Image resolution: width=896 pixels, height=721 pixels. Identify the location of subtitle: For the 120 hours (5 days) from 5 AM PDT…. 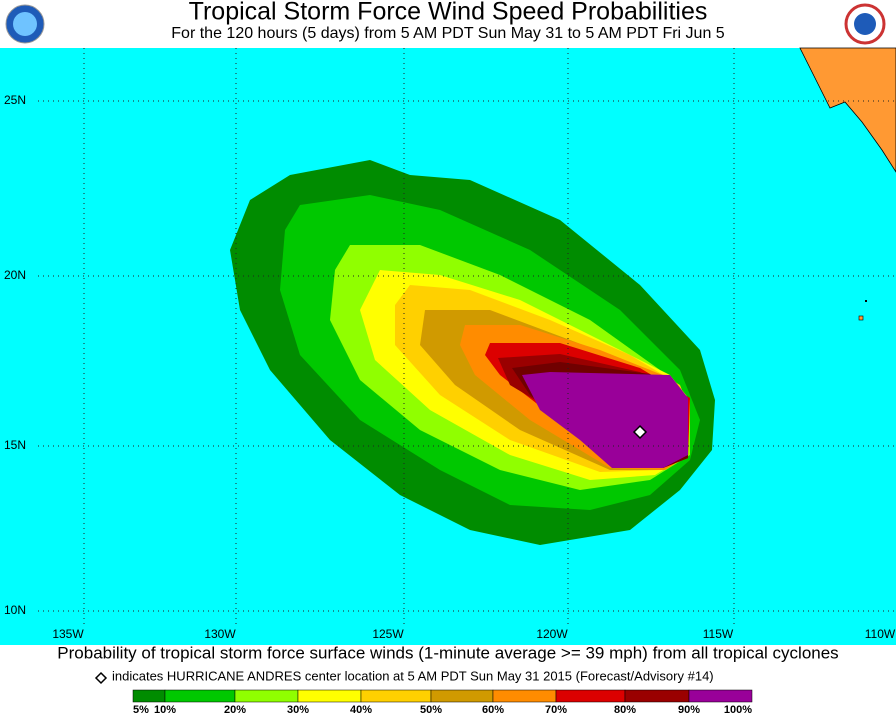
(448, 33).